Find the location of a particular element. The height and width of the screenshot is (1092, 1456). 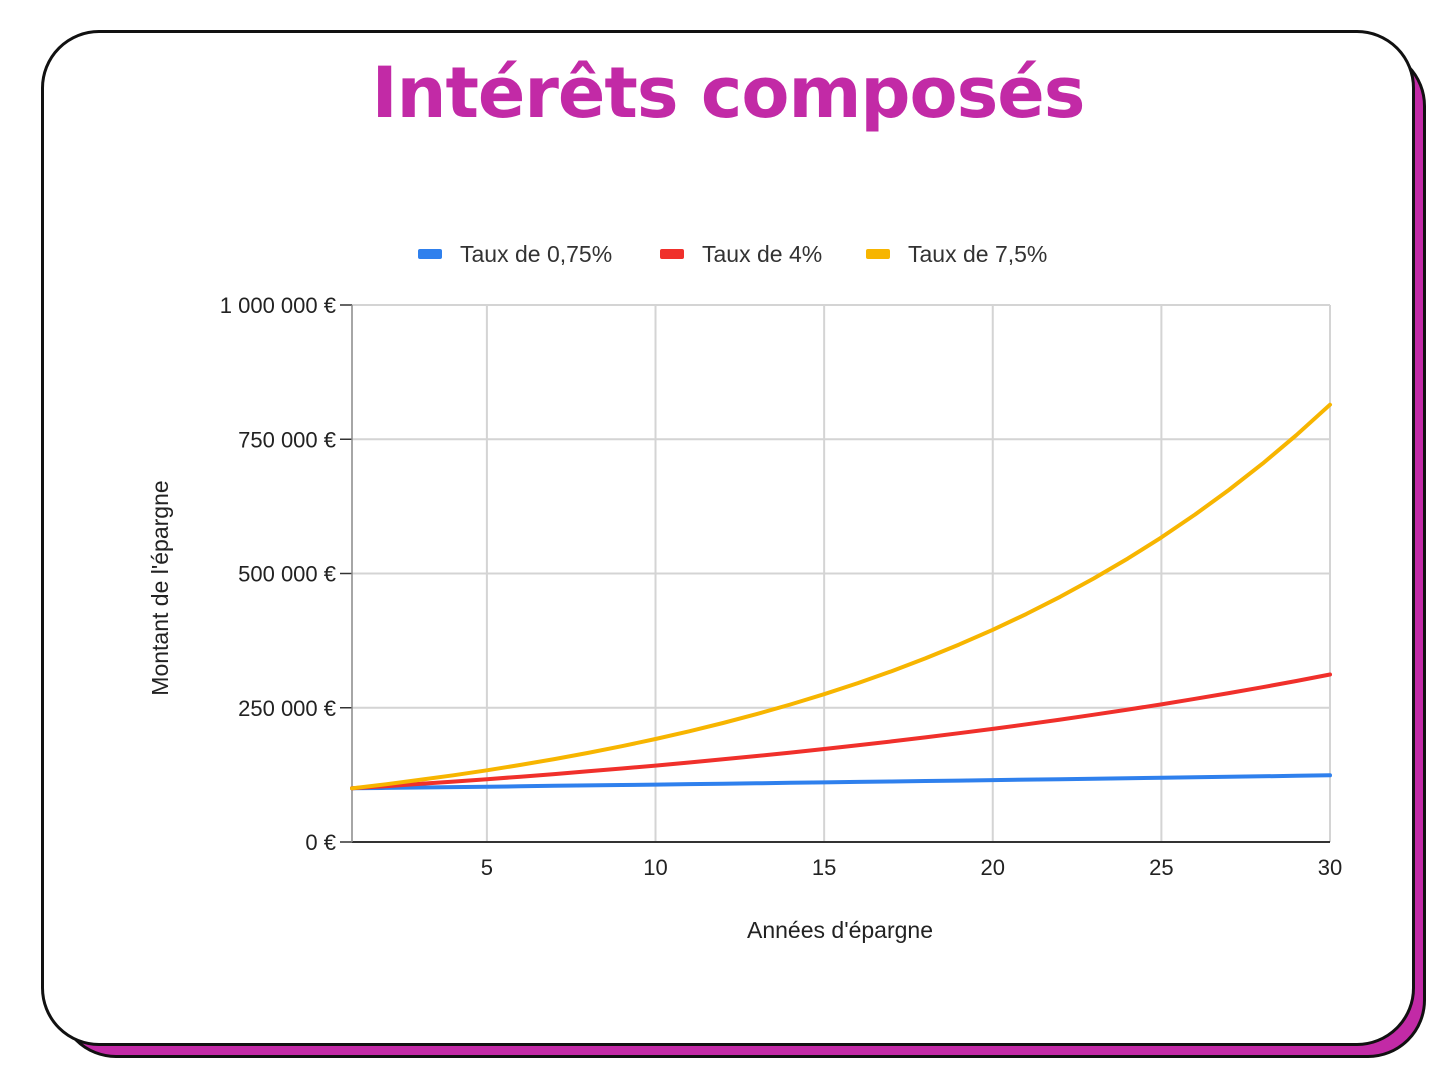

y-tick-label: 500 000 € is located at coordinates (287, 574).